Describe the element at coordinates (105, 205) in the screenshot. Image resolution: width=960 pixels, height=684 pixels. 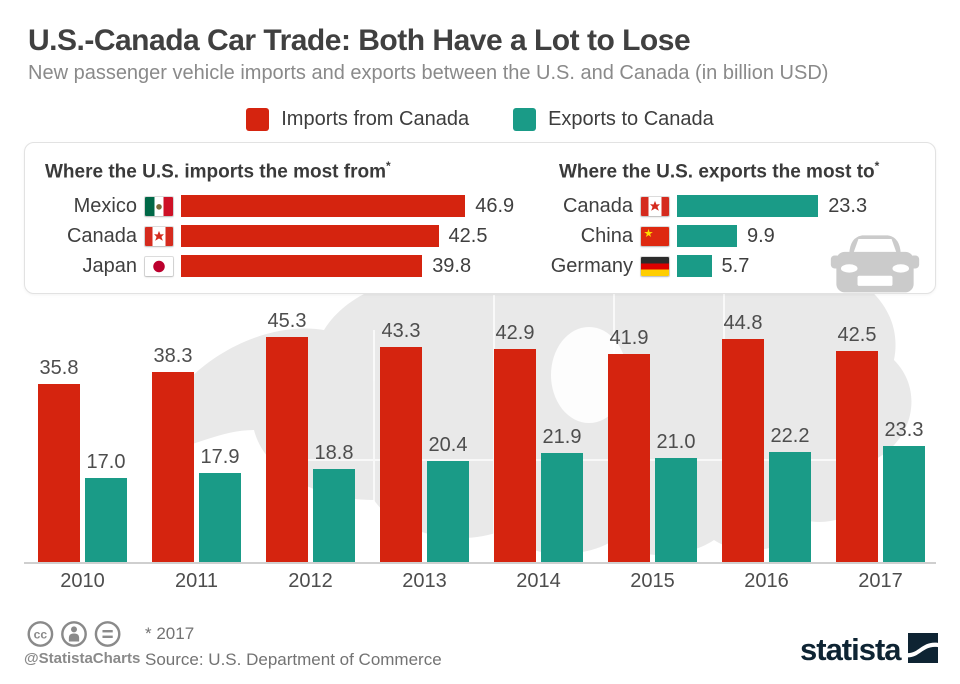
I see `country-label: Mexico` at that location.